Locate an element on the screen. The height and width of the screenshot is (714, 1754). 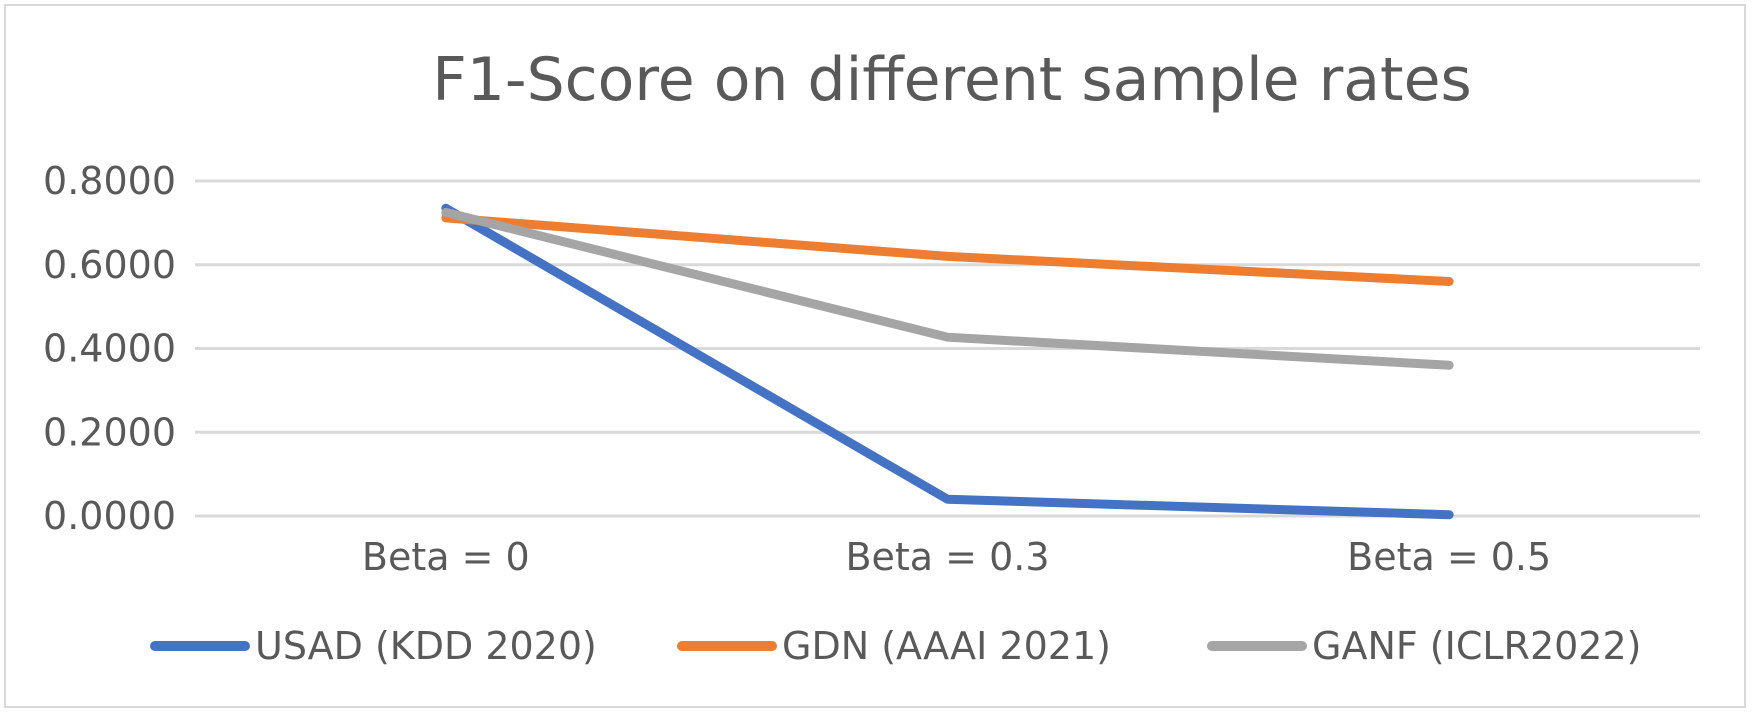
x-tick-label: Beta = 0.3 is located at coordinates (947, 557).